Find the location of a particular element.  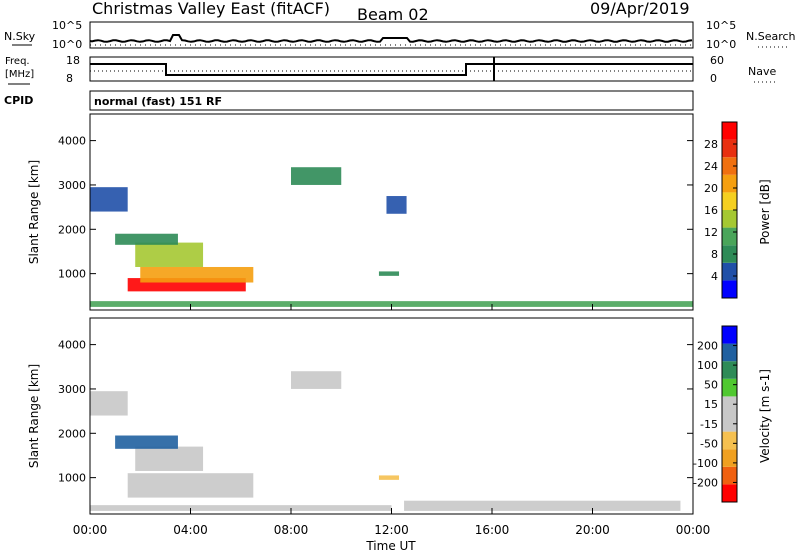

power-colorbar-tick-label: 8 is located at coordinates (714, 254).